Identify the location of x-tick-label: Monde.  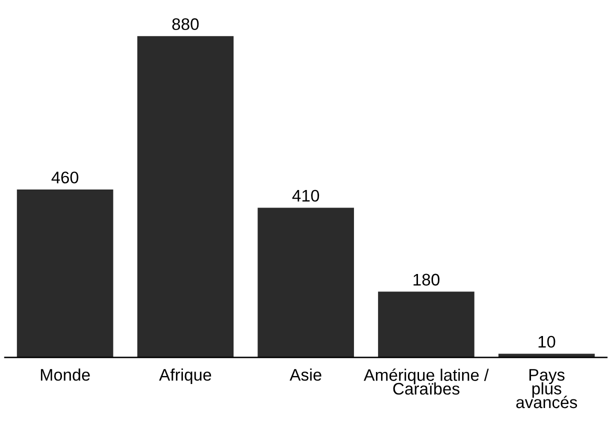
(65, 374).